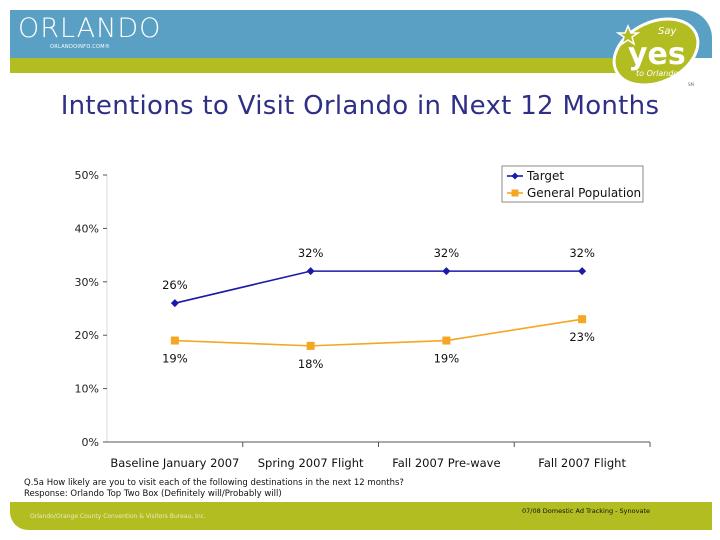 Image resolution: width=720 pixels, height=540 pixels. Describe the element at coordinates (80, 47) in the screenshot. I see `logo-subtext: ORLANDOINFO.COM®` at that location.